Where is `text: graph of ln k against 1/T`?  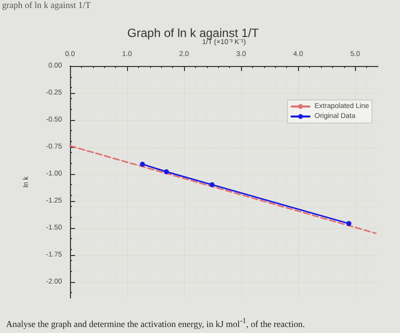 text: graph of ln k against 1/T is located at coordinates (46, 5).